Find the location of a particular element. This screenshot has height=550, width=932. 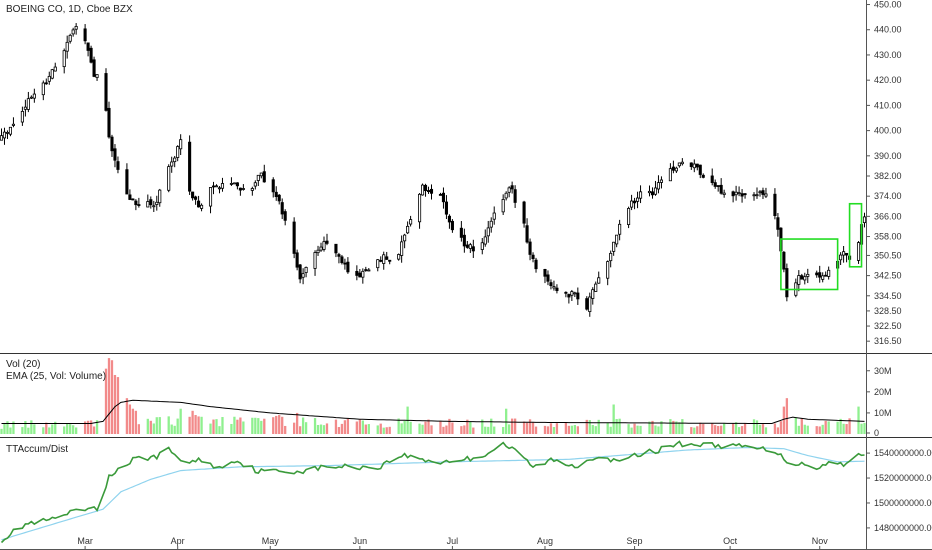

time-tick-label: Jul is located at coordinates (453, 541).